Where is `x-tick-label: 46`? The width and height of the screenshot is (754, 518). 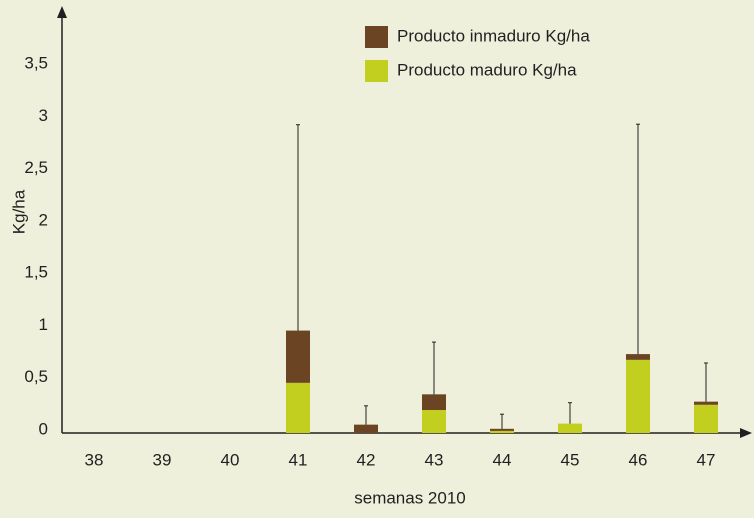 x-tick-label: 46 is located at coordinates (638, 459).